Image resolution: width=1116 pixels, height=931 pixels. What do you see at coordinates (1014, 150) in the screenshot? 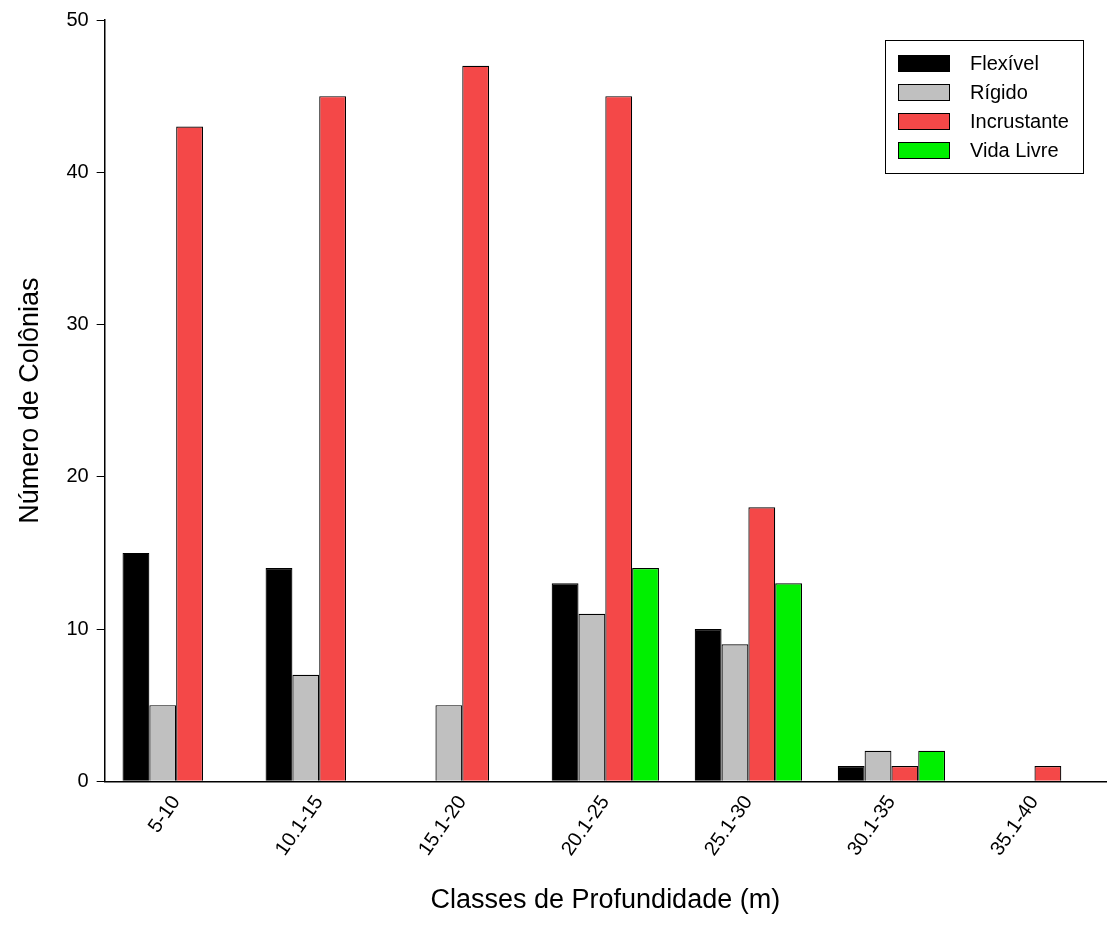
I see `legend-label: Vida Livre` at bounding box center [1014, 150].